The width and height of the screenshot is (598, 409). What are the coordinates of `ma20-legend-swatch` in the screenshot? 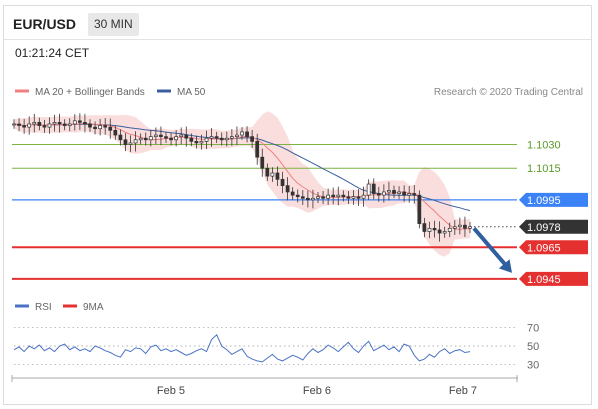 It's located at (22, 91).